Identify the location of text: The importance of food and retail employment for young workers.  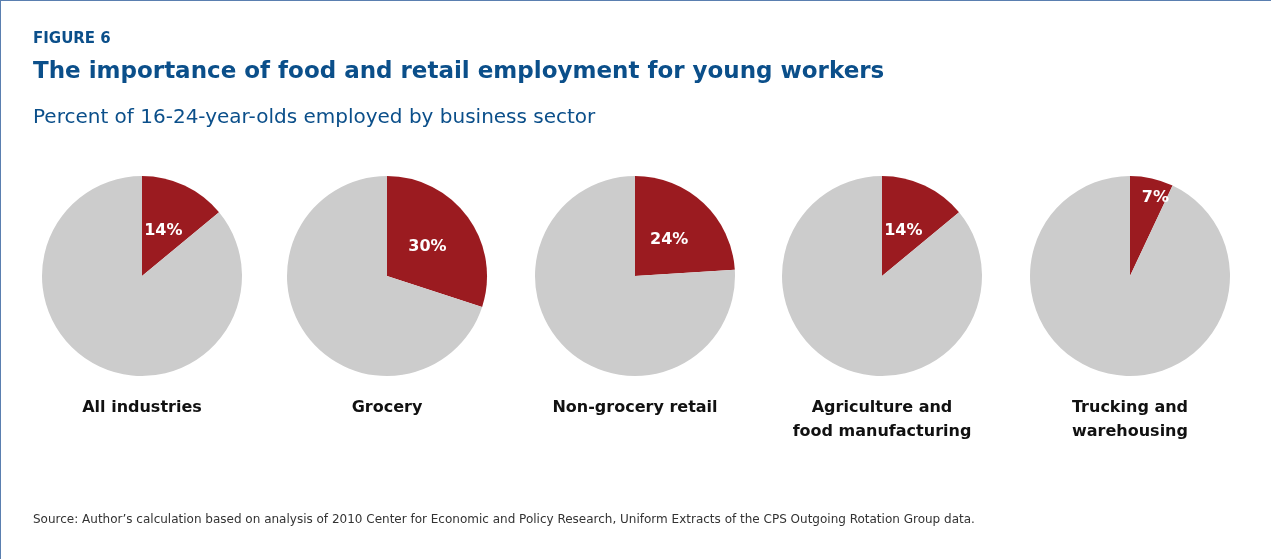
(459, 70).